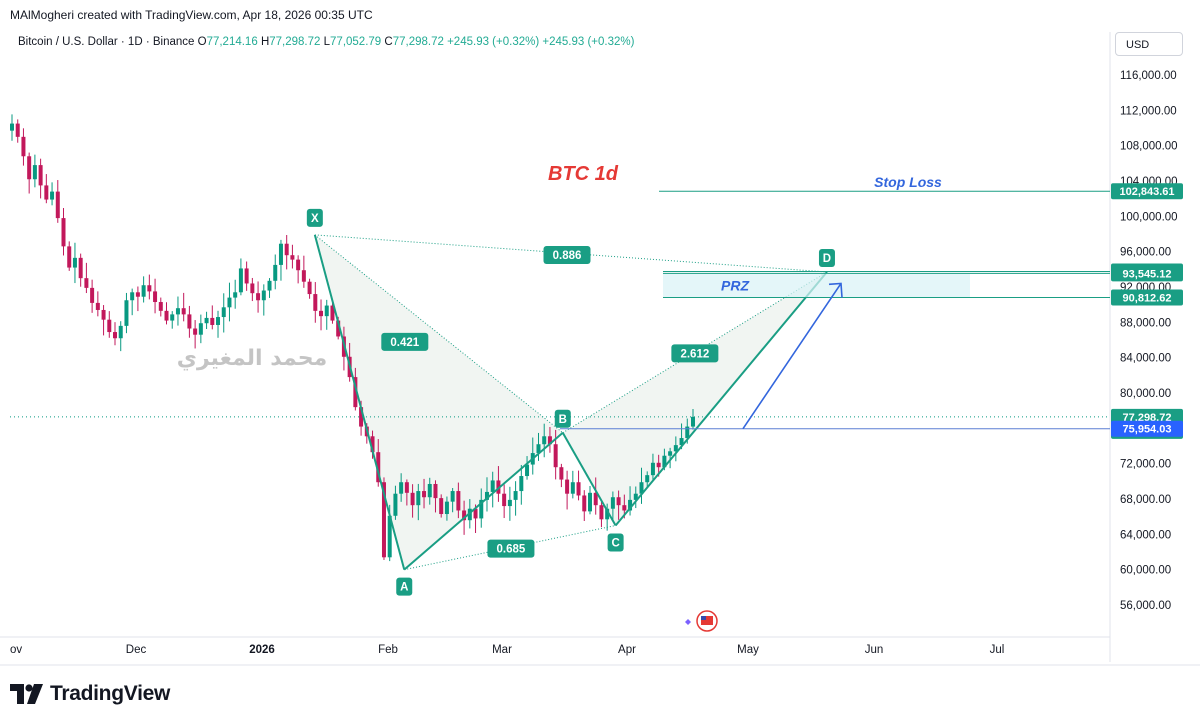 Image resolution: width=1200 pixels, height=723 pixels. What do you see at coordinates (1145, 359) in the screenshot?
I see `y-tick-label: 84,000.00` at bounding box center [1145, 359].